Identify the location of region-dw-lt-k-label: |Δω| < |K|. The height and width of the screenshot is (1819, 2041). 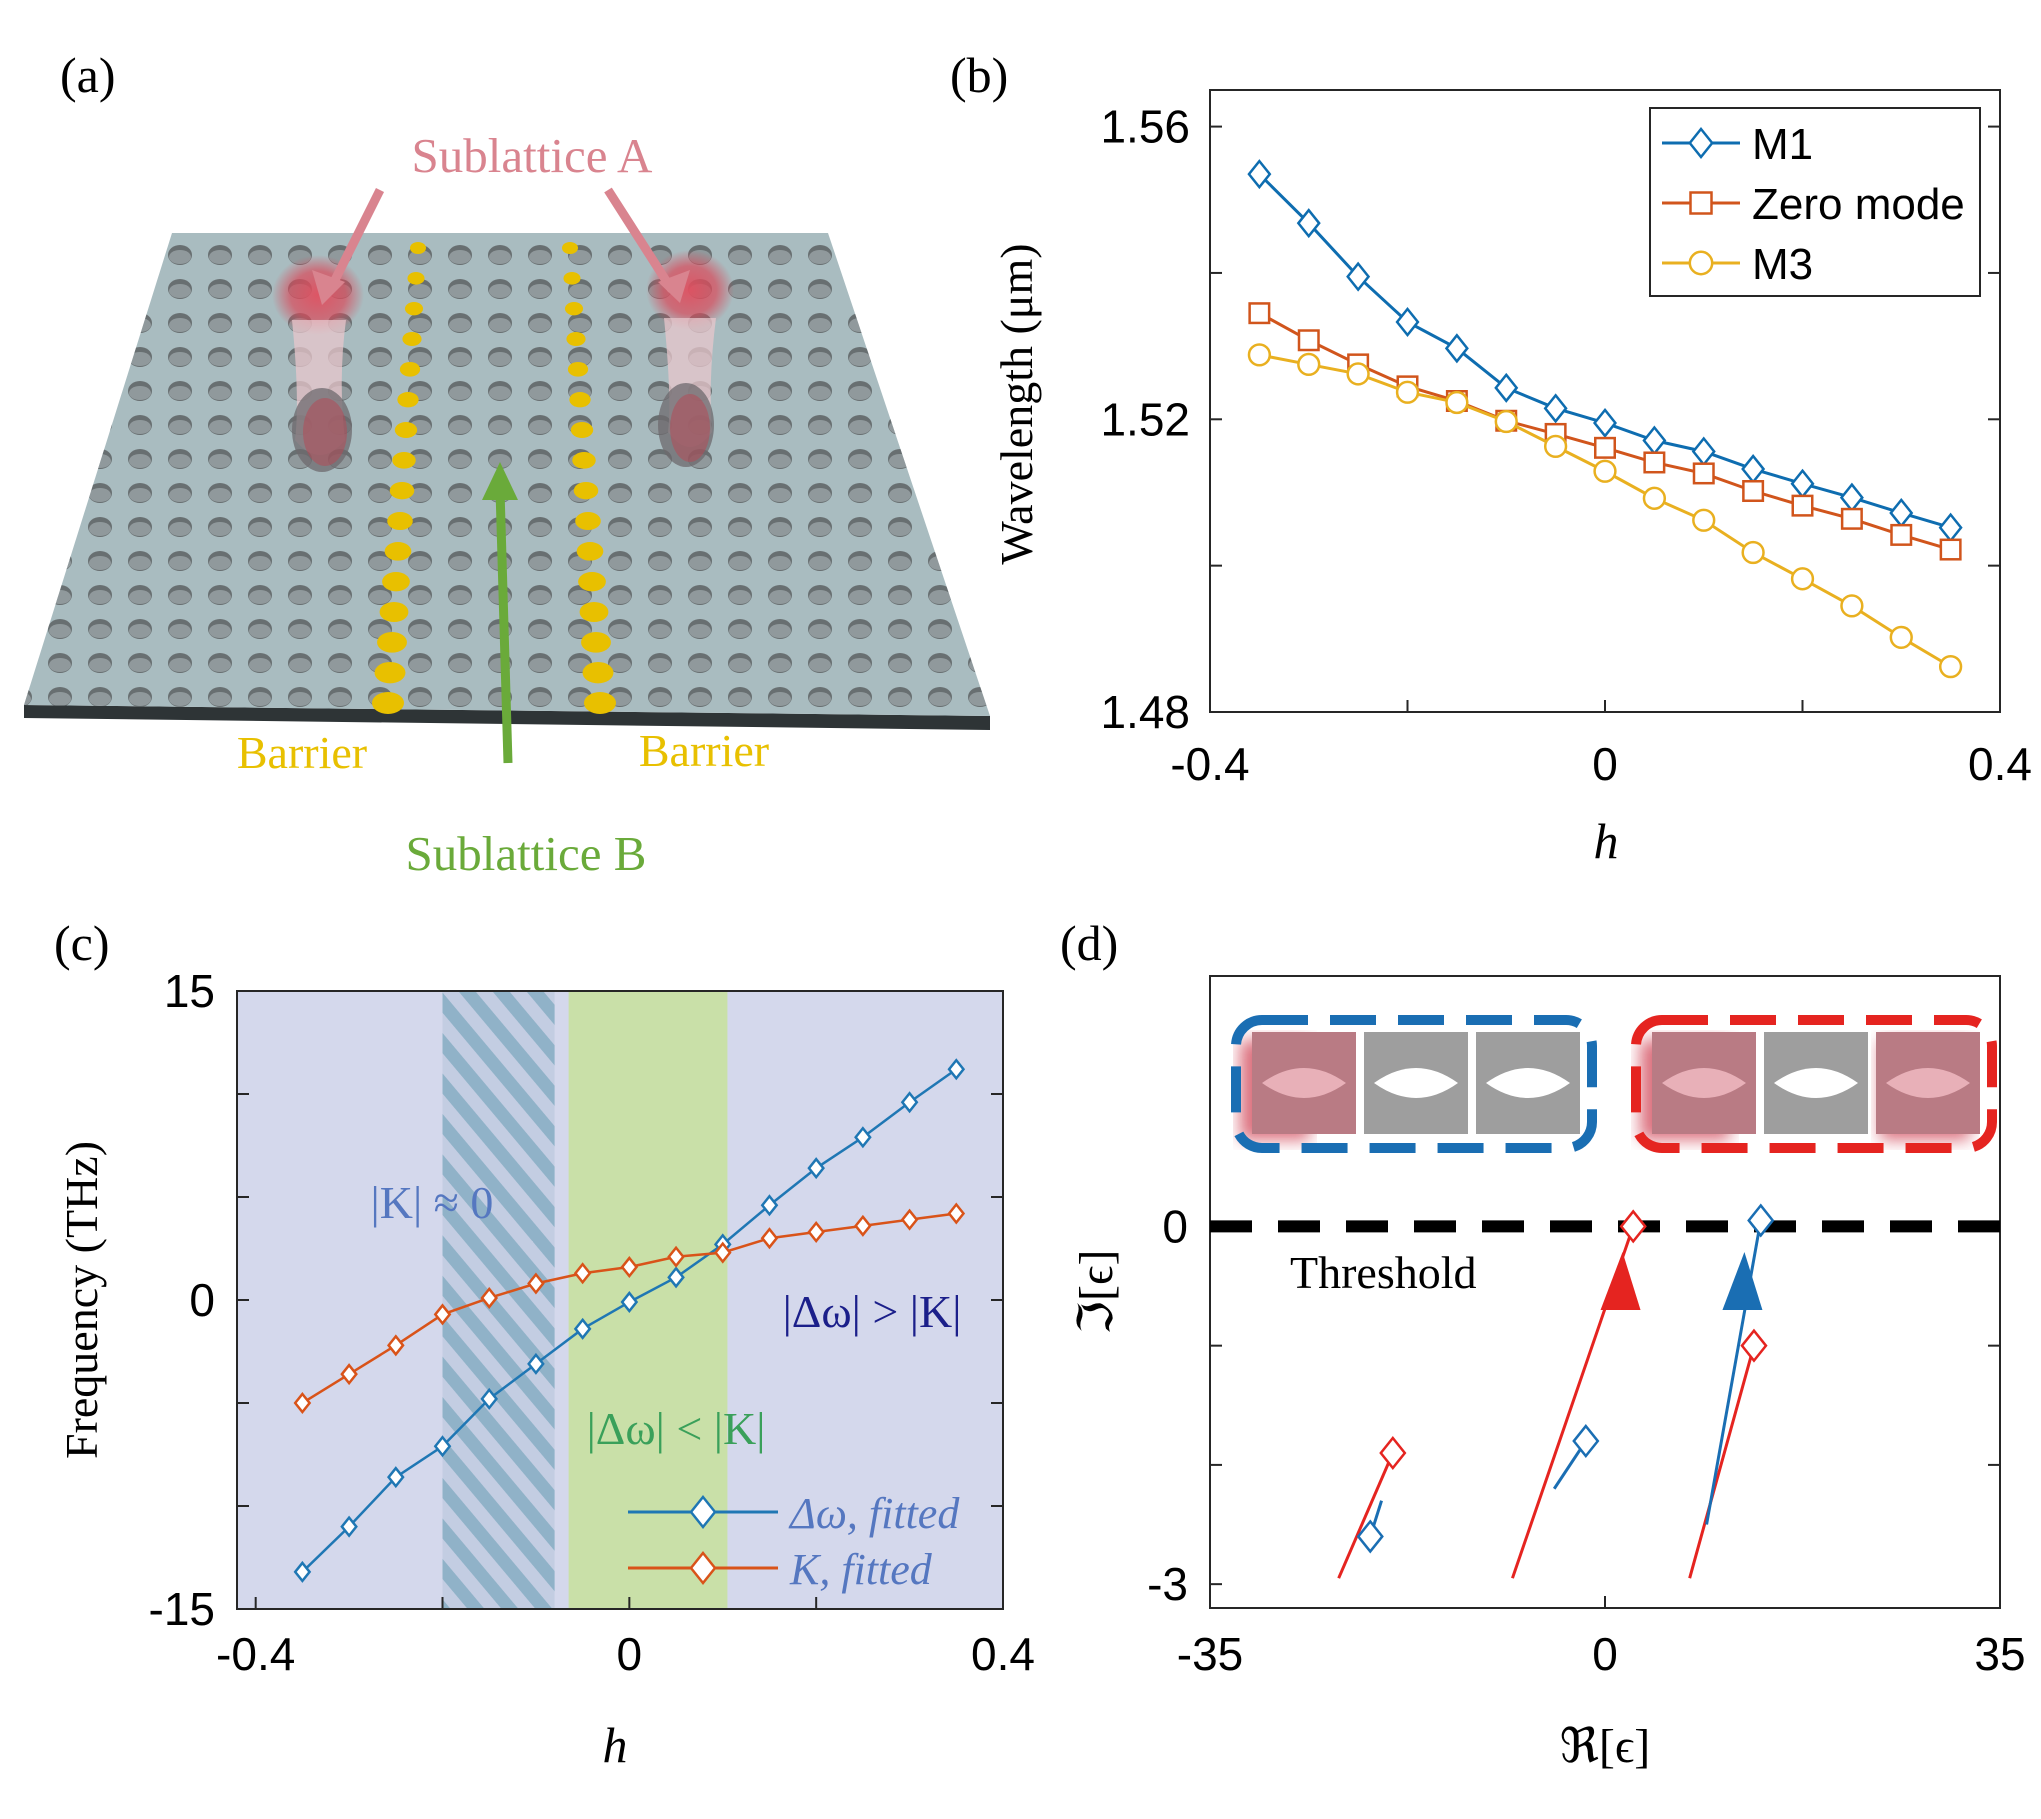
(676, 1428).